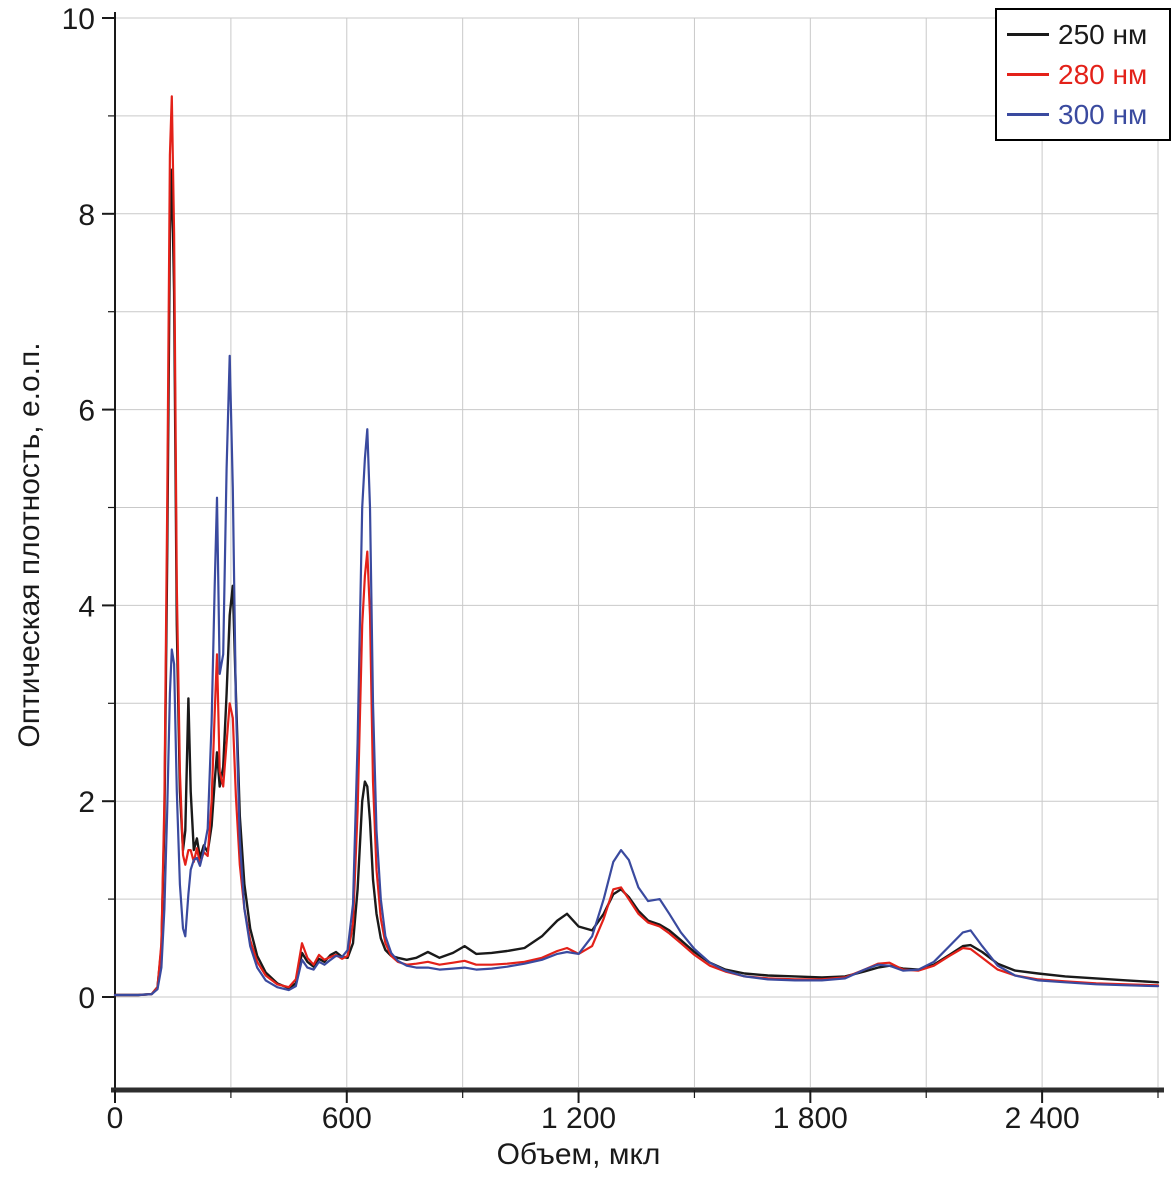 The height and width of the screenshot is (1187, 1174). What do you see at coordinates (810, 1118) in the screenshot?
I see `x-tick-label: 1 800` at bounding box center [810, 1118].